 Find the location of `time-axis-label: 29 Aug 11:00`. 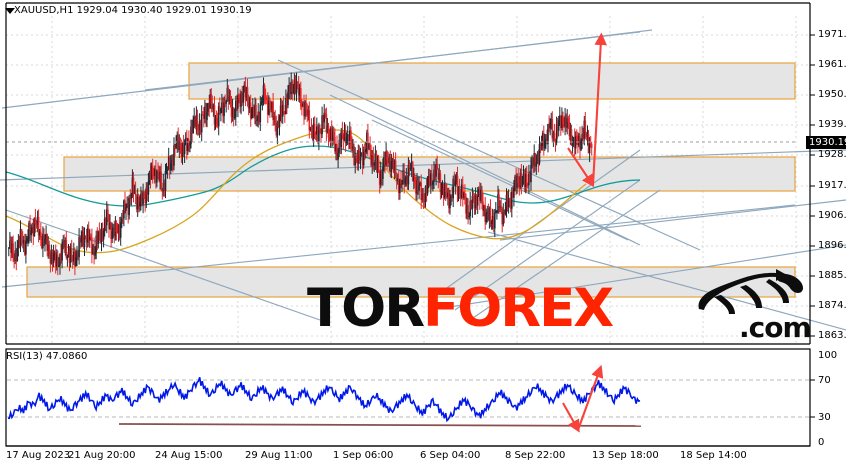

time-axis-label: 29 Aug 11:00 is located at coordinates (279, 455).